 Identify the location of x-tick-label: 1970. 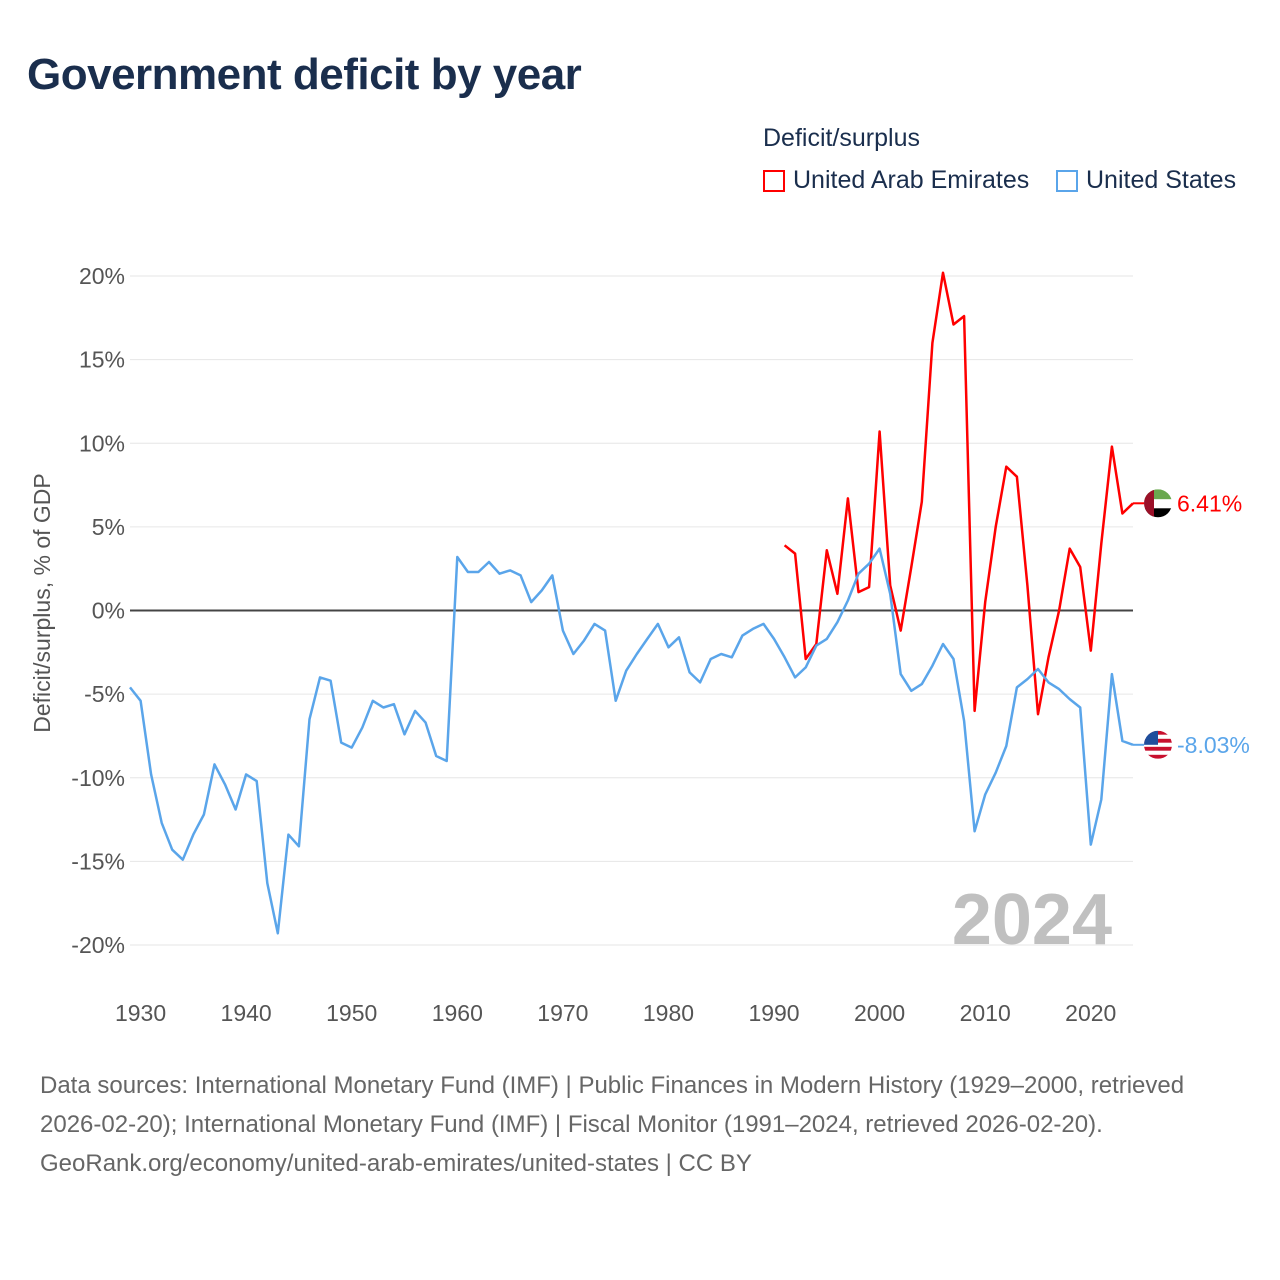
(562, 1013).